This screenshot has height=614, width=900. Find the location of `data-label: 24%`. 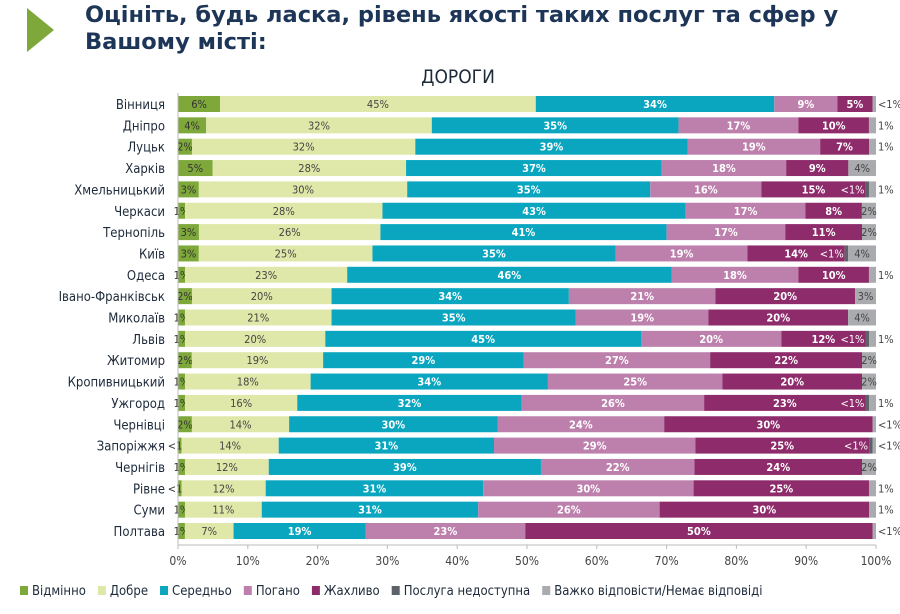

data-label: 24% is located at coordinates (581, 424).